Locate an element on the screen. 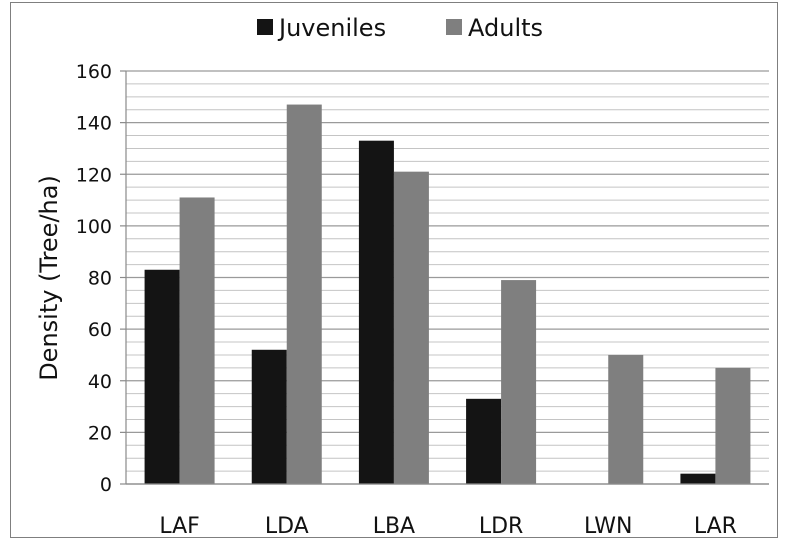 Image resolution: width=792 pixels, height=542 pixels. bar-juveniles-laf is located at coordinates (162, 376).